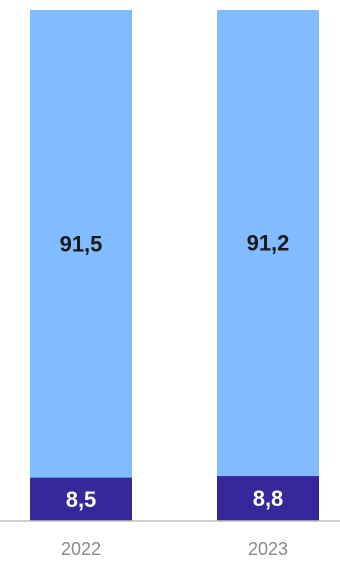 Image resolution: width=340 pixels, height=565 pixels. What do you see at coordinates (268, 549) in the screenshot?
I see `category-label-2023: 2023` at bounding box center [268, 549].